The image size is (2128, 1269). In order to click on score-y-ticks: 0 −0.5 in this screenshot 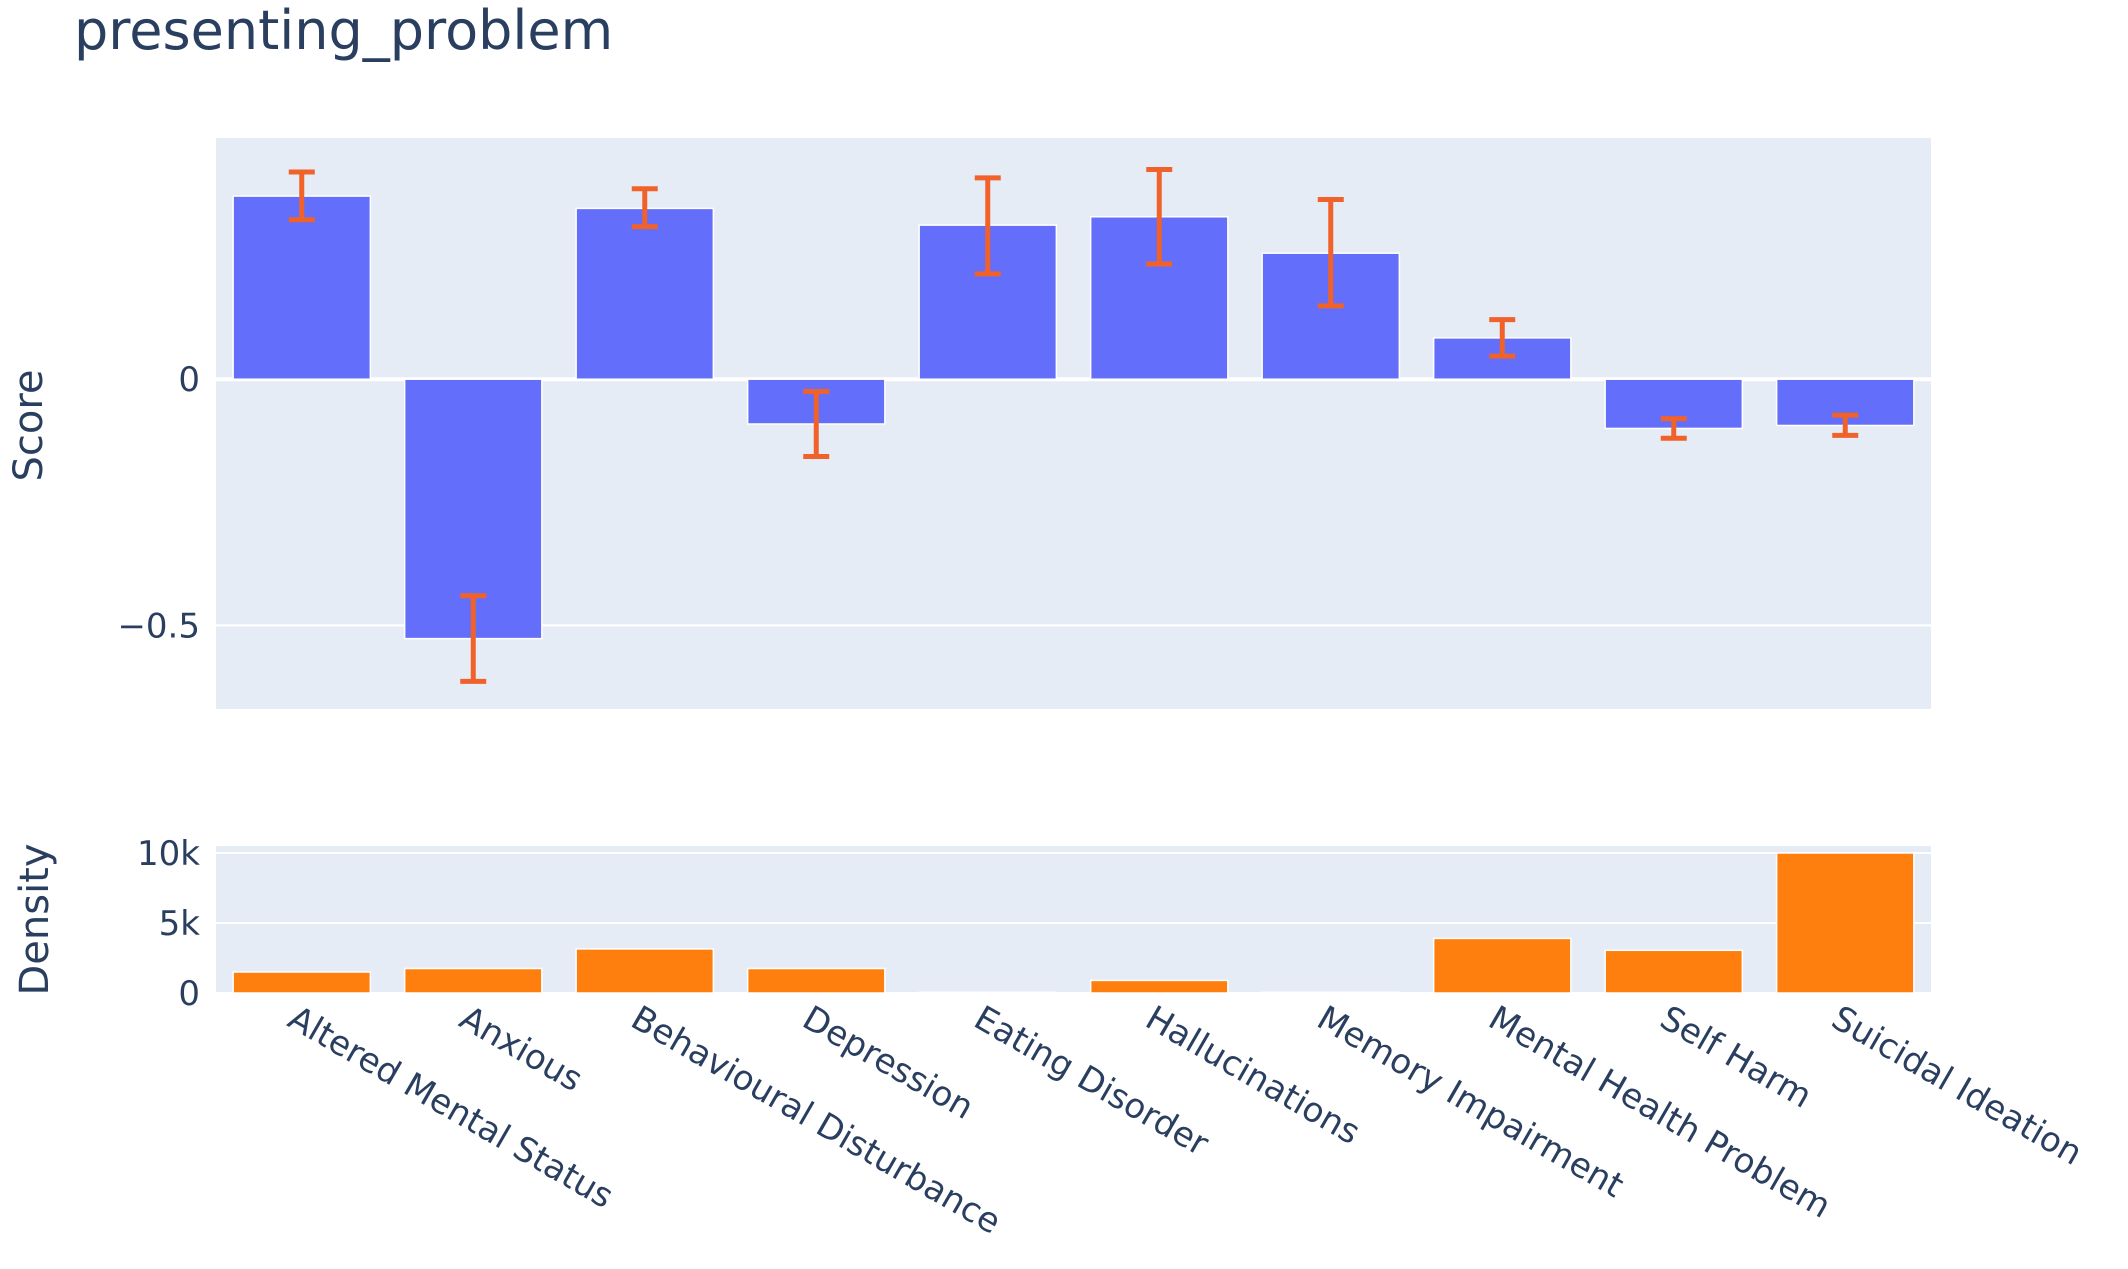, I will do `click(158, 503)`.